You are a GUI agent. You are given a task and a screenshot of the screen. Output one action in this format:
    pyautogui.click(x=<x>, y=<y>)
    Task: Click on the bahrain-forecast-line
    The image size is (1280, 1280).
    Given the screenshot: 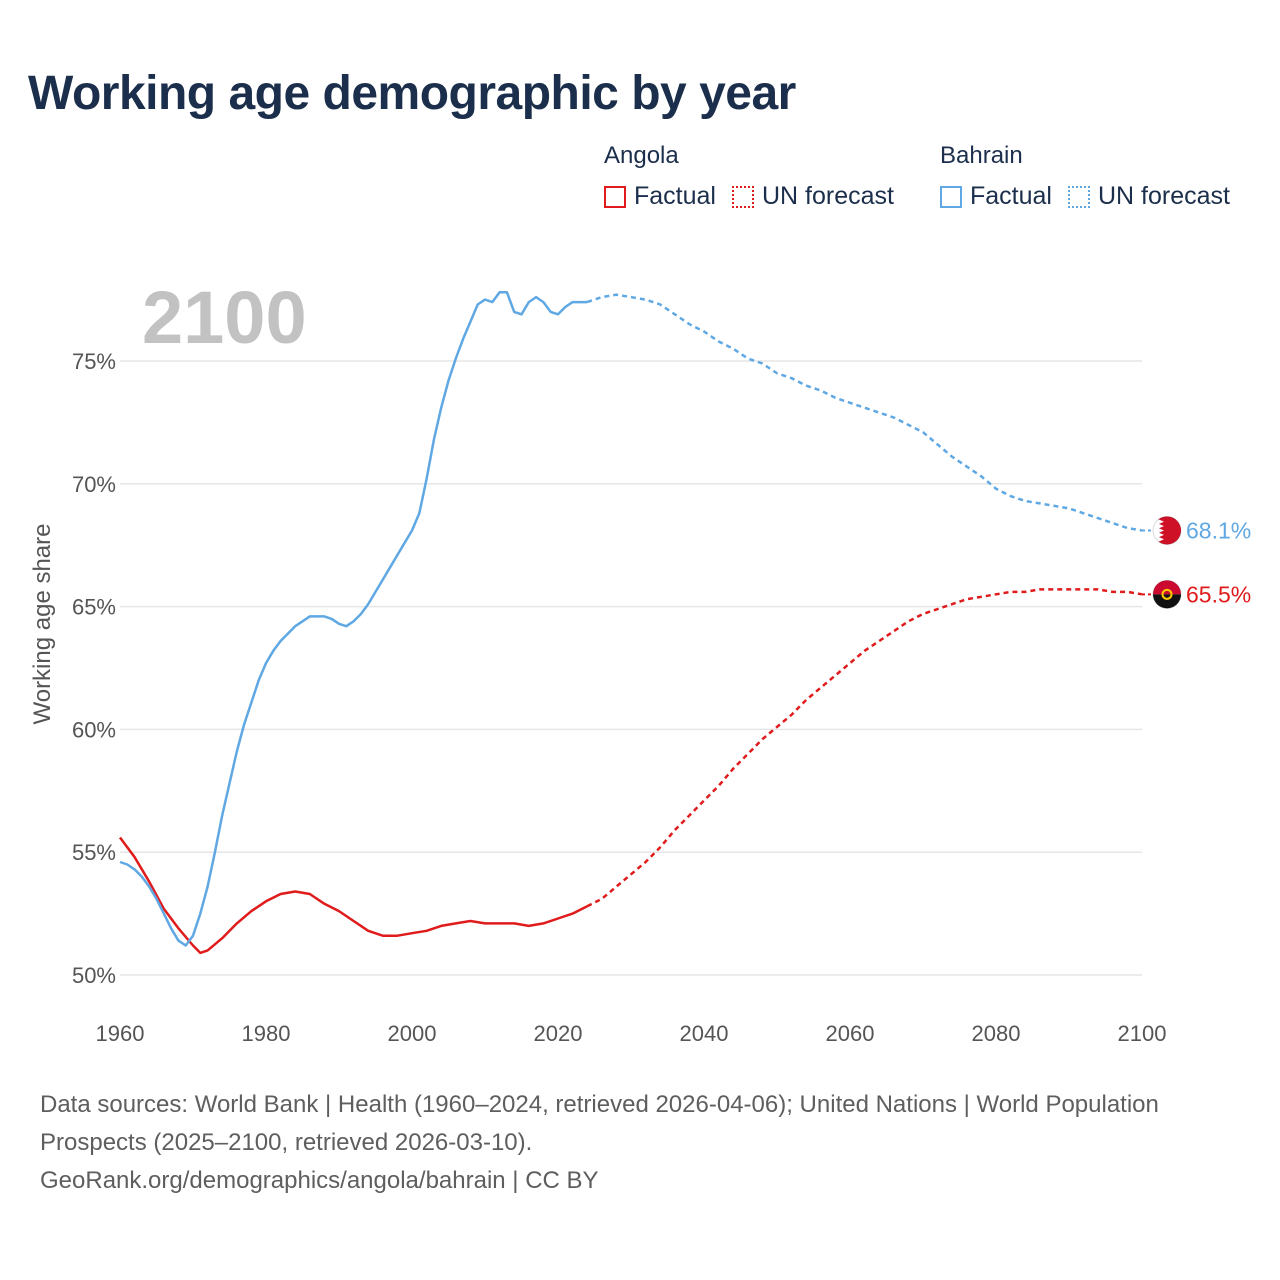 What is the action you would take?
    pyautogui.click(x=864, y=412)
    